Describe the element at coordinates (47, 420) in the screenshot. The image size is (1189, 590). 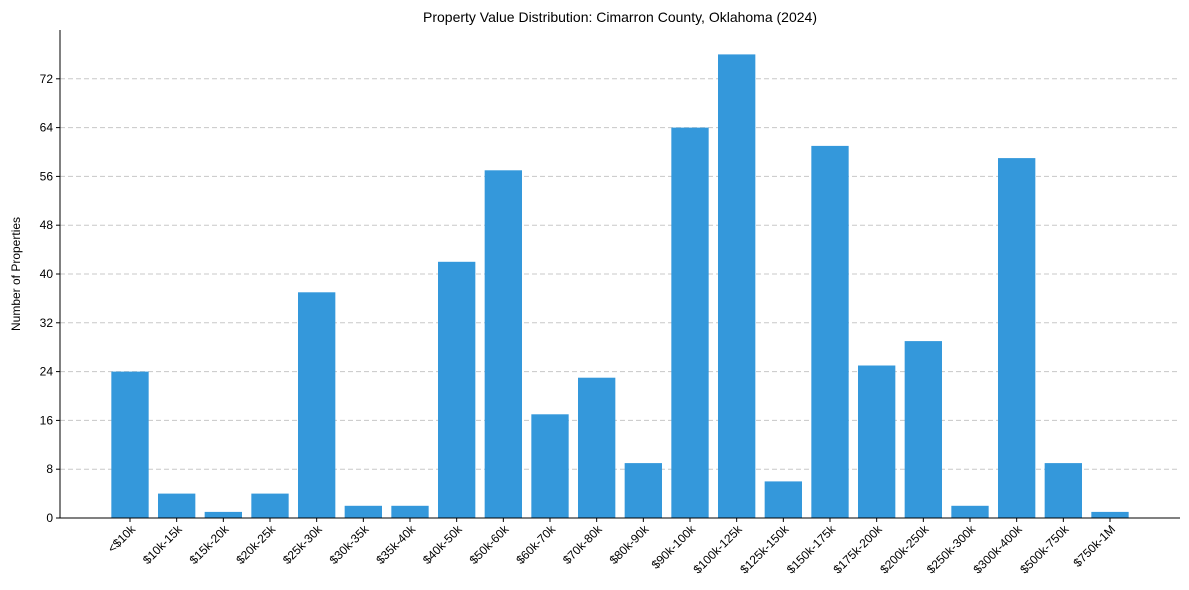
I see `y-tick-label: 16` at that location.